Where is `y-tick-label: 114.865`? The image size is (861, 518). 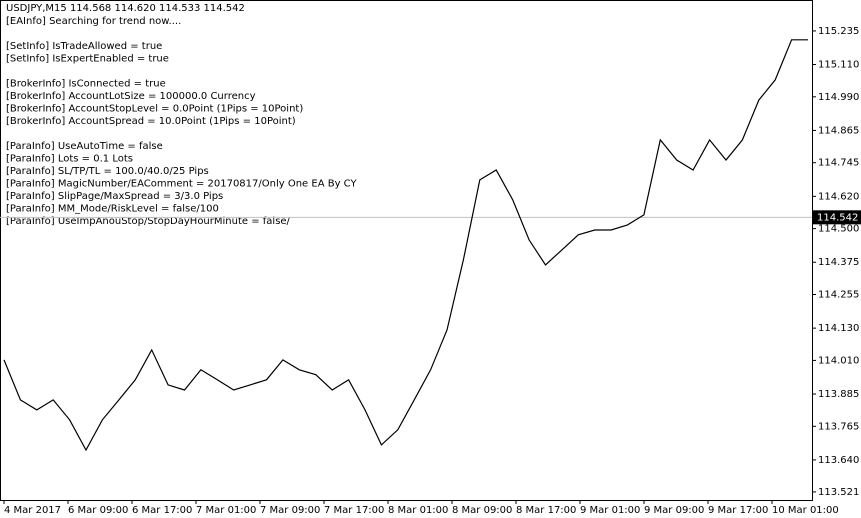 y-tick-label: 114.865 is located at coordinates (838, 130).